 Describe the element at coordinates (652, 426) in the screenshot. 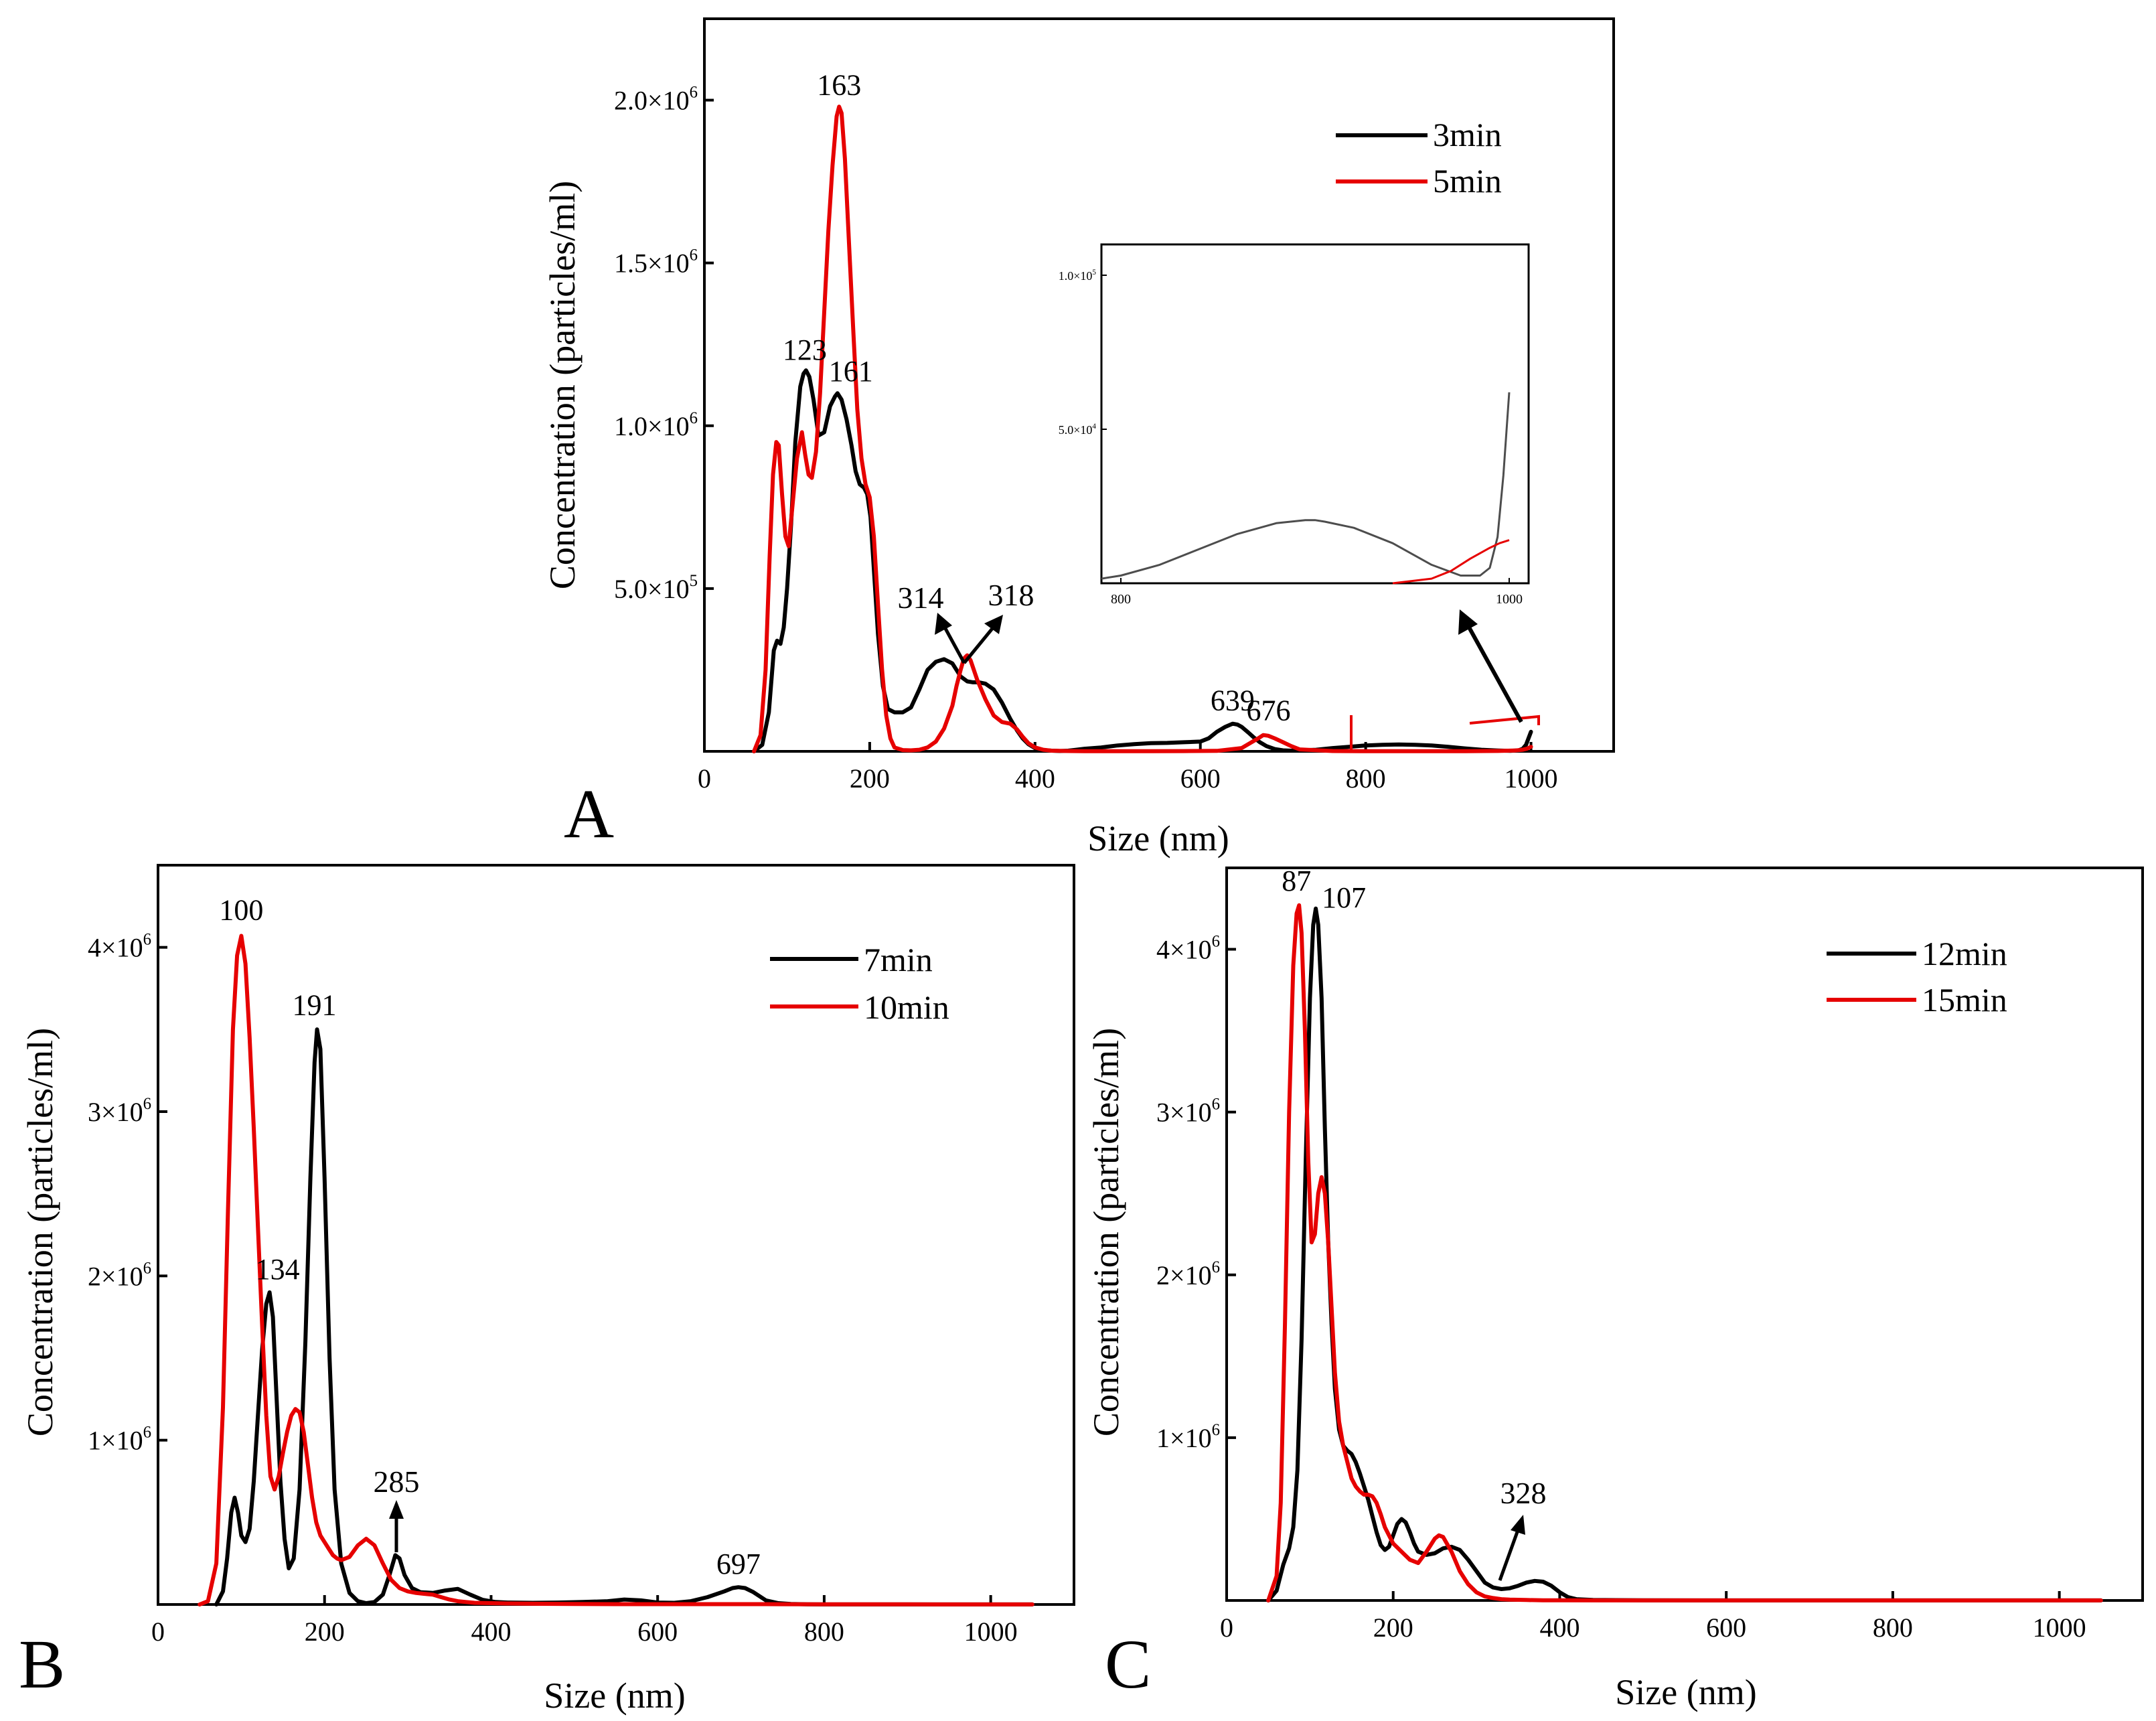

I see `y-tick-label-mantissa: 1.0×10` at that location.